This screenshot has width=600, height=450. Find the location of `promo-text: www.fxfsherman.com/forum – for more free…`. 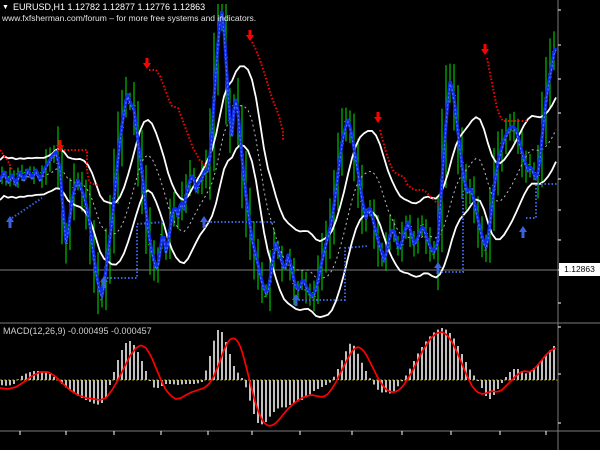

promo-text: www.fxfsherman.com/forum – for more free… is located at coordinates (129, 18).